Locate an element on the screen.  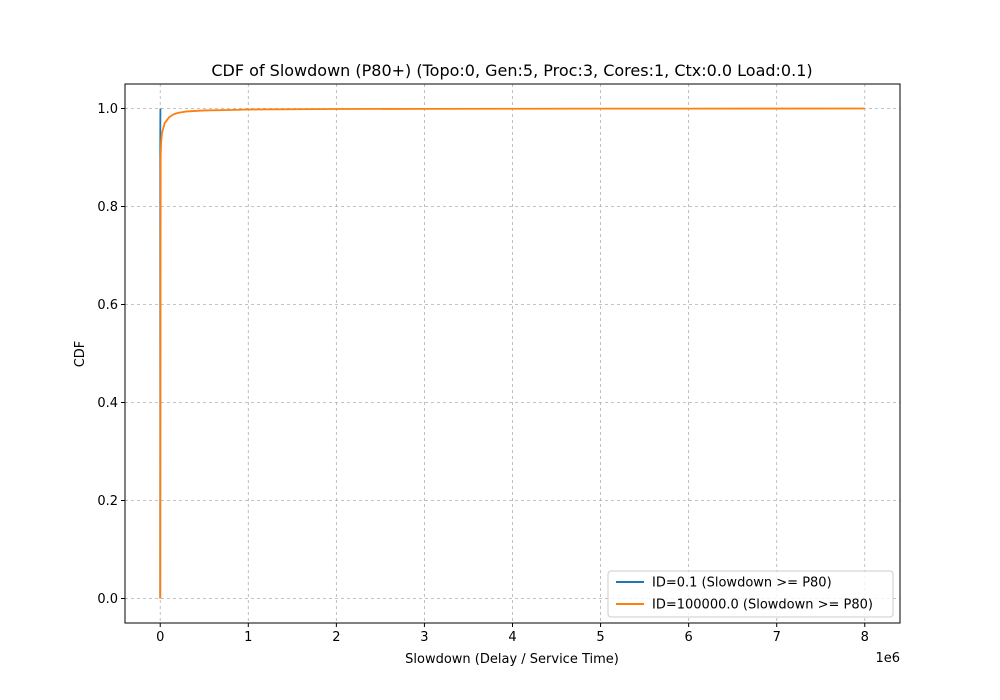
x-axis-label: Slowdown (Delay / Service Time) is located at coordinates (512, 659).